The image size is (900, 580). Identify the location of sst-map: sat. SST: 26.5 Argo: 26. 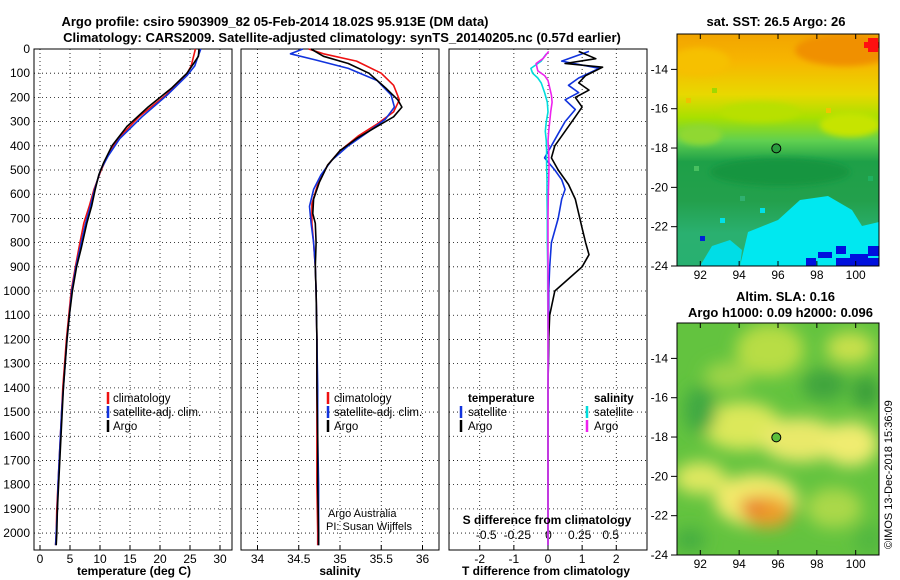
(765, 148).